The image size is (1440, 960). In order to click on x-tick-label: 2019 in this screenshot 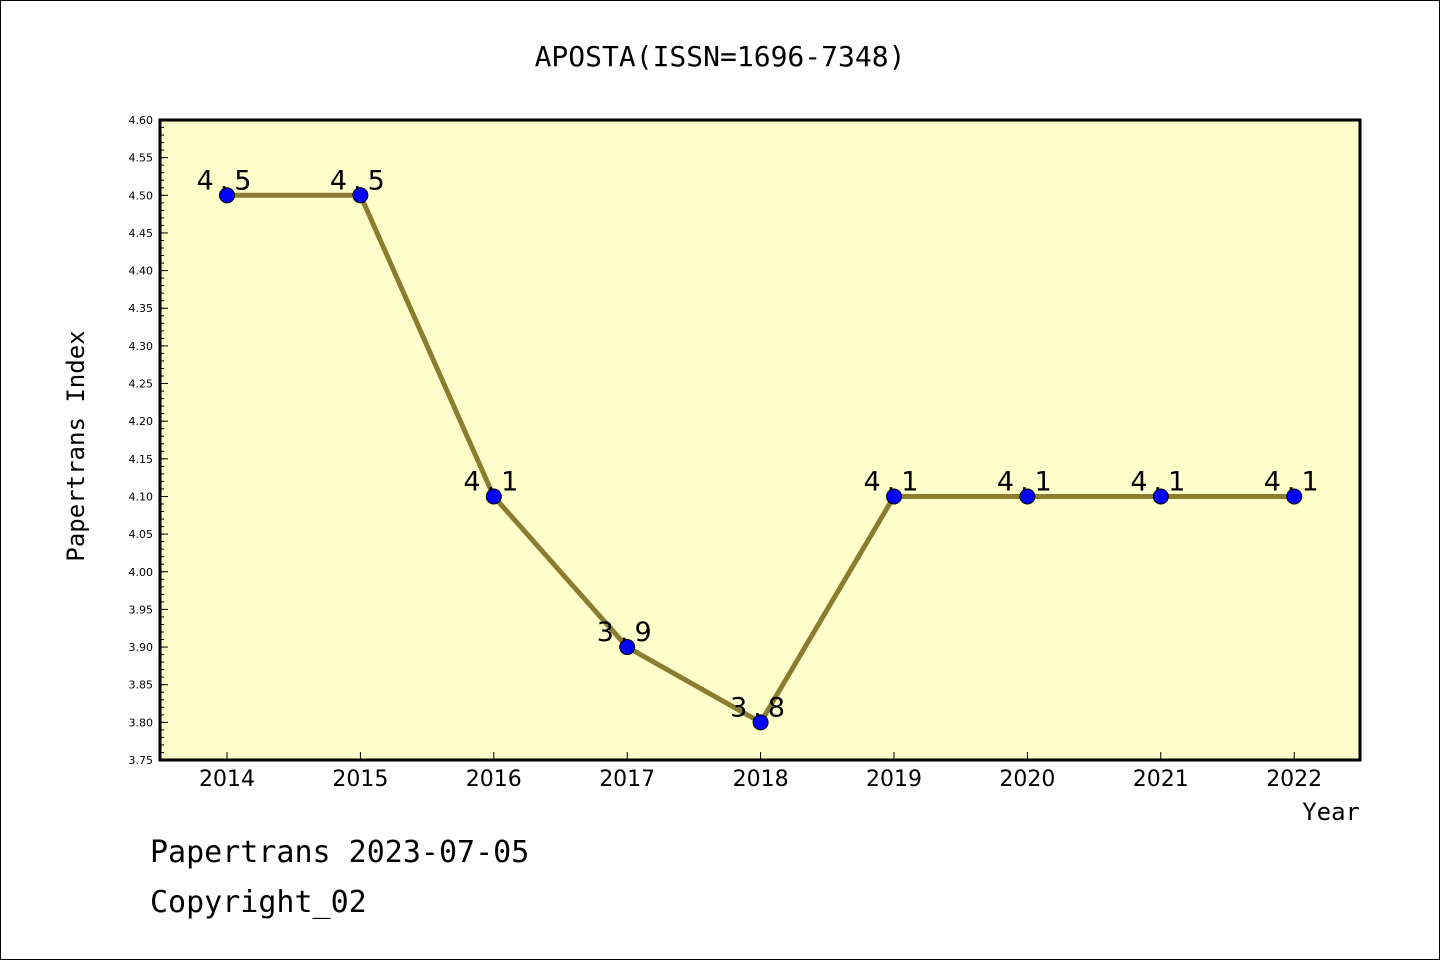, I will do `click(894, 779)`.